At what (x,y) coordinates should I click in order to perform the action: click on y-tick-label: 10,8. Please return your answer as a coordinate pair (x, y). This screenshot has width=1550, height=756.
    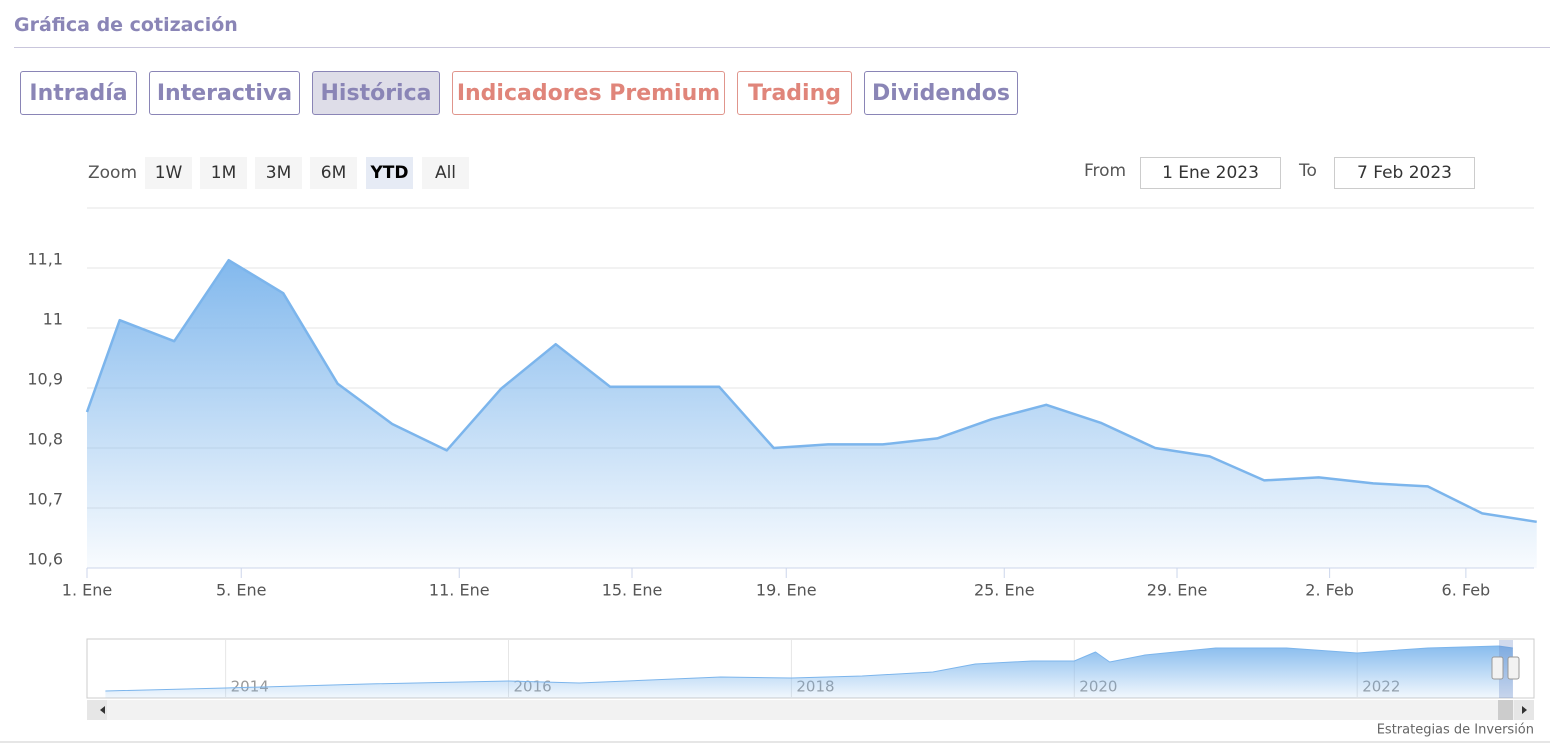
    Looking at the image, I should click on (45, 439).